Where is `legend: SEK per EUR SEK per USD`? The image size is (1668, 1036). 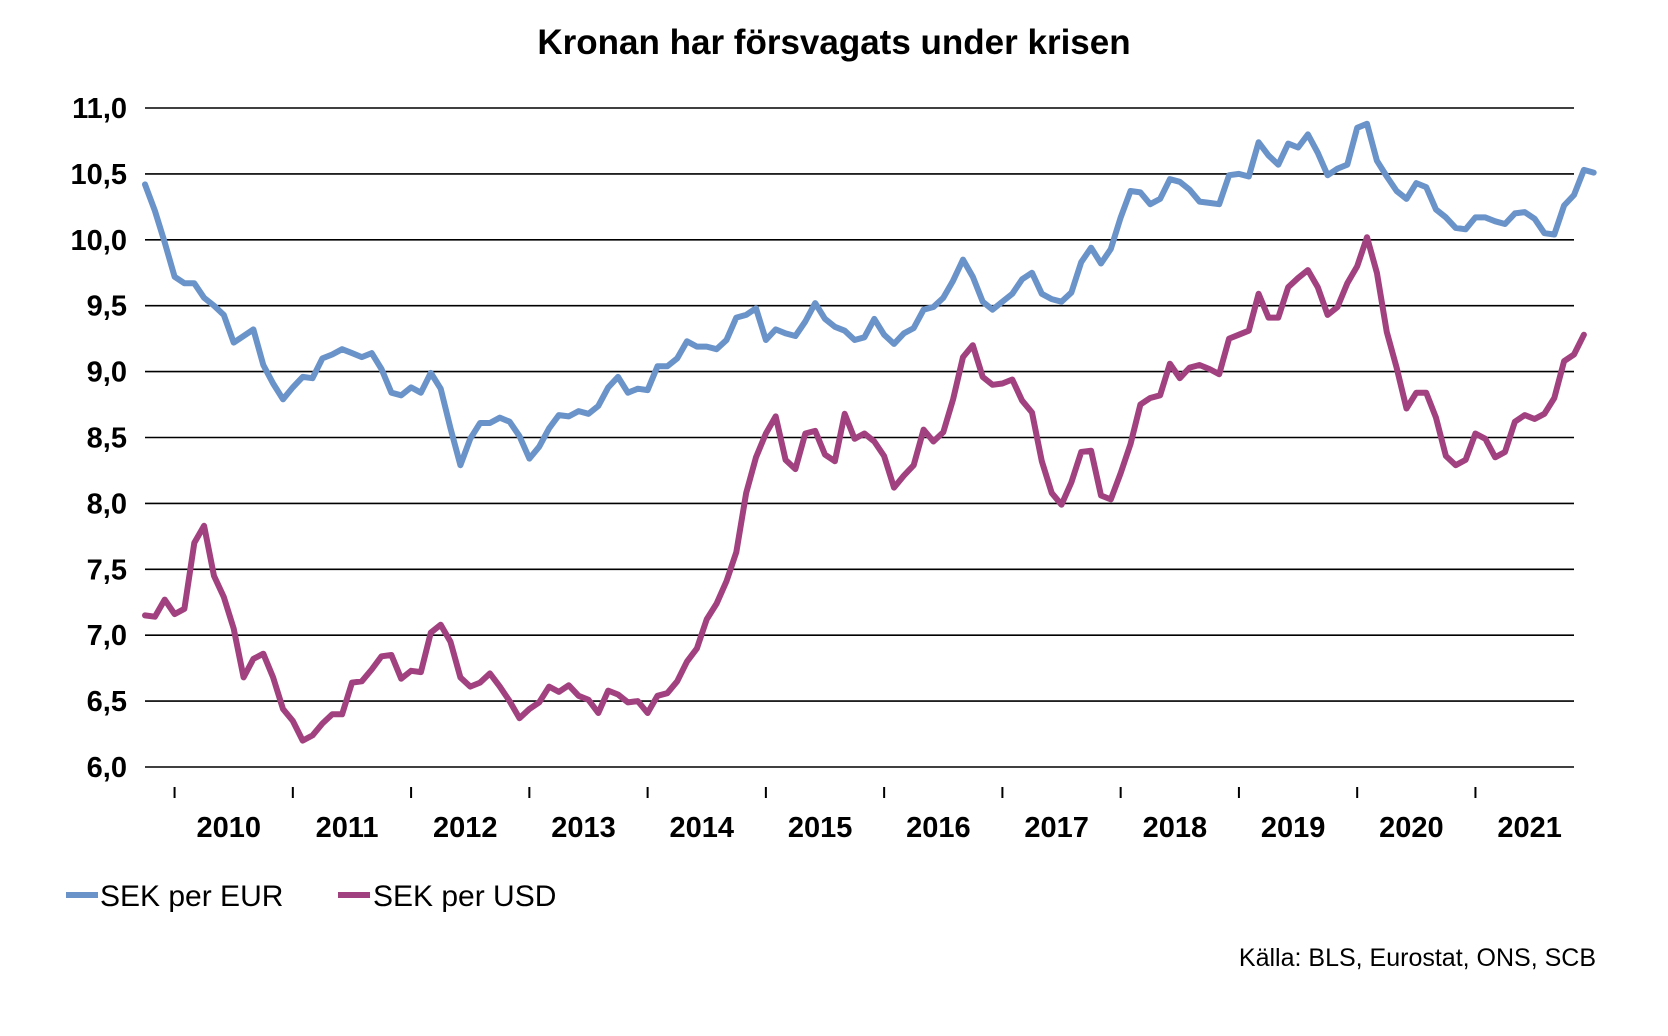 legend: SEK per EUR SEK per USD is located at coordinates (311, 896).